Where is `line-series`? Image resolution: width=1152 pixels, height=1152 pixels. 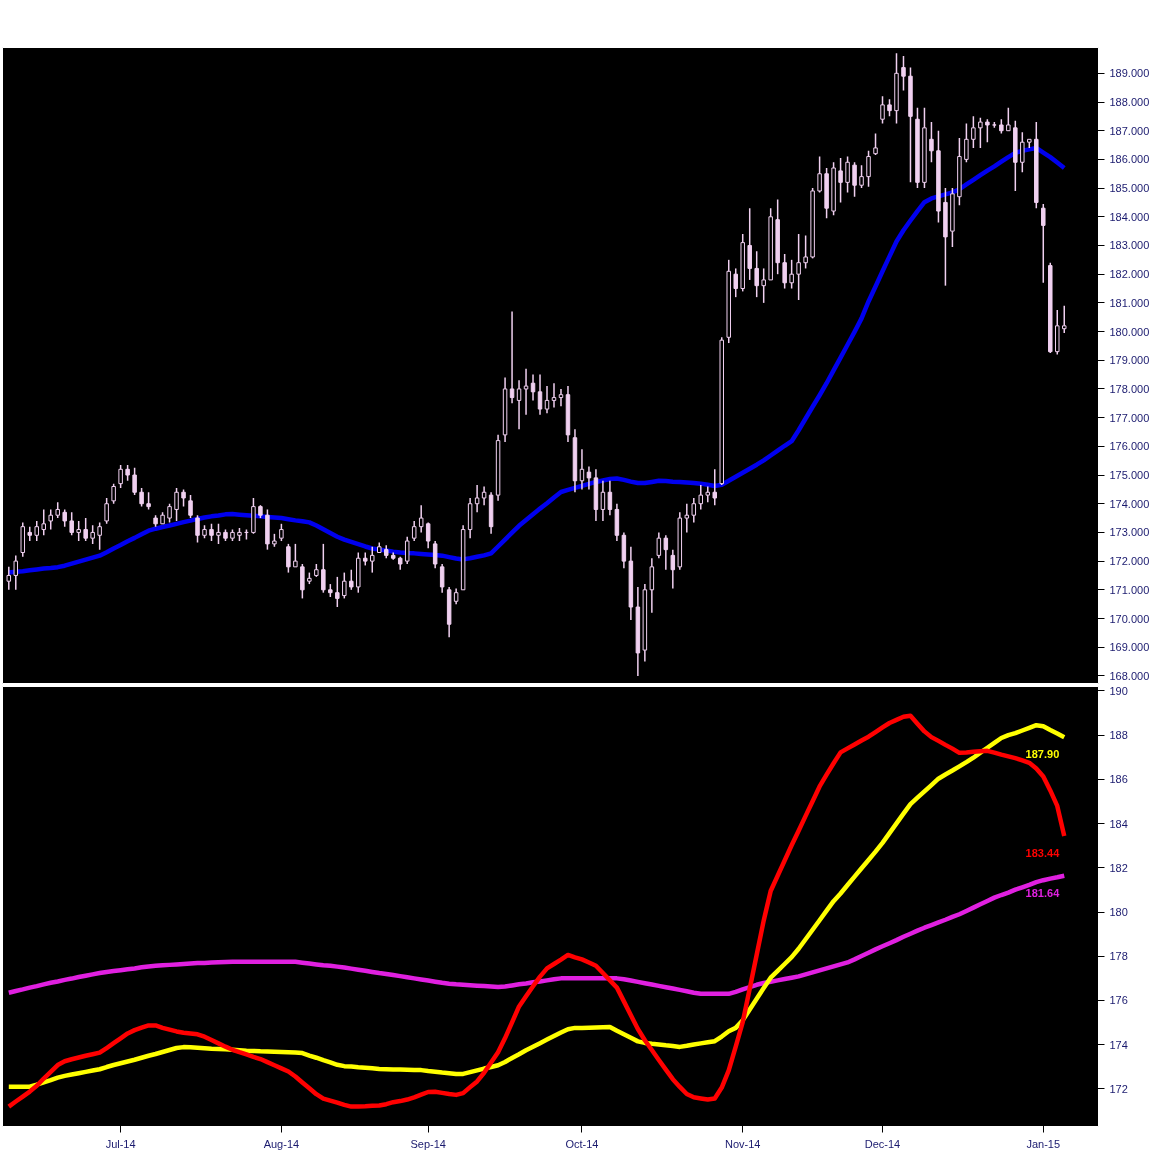
line-series is located at coordinates (536, 935).